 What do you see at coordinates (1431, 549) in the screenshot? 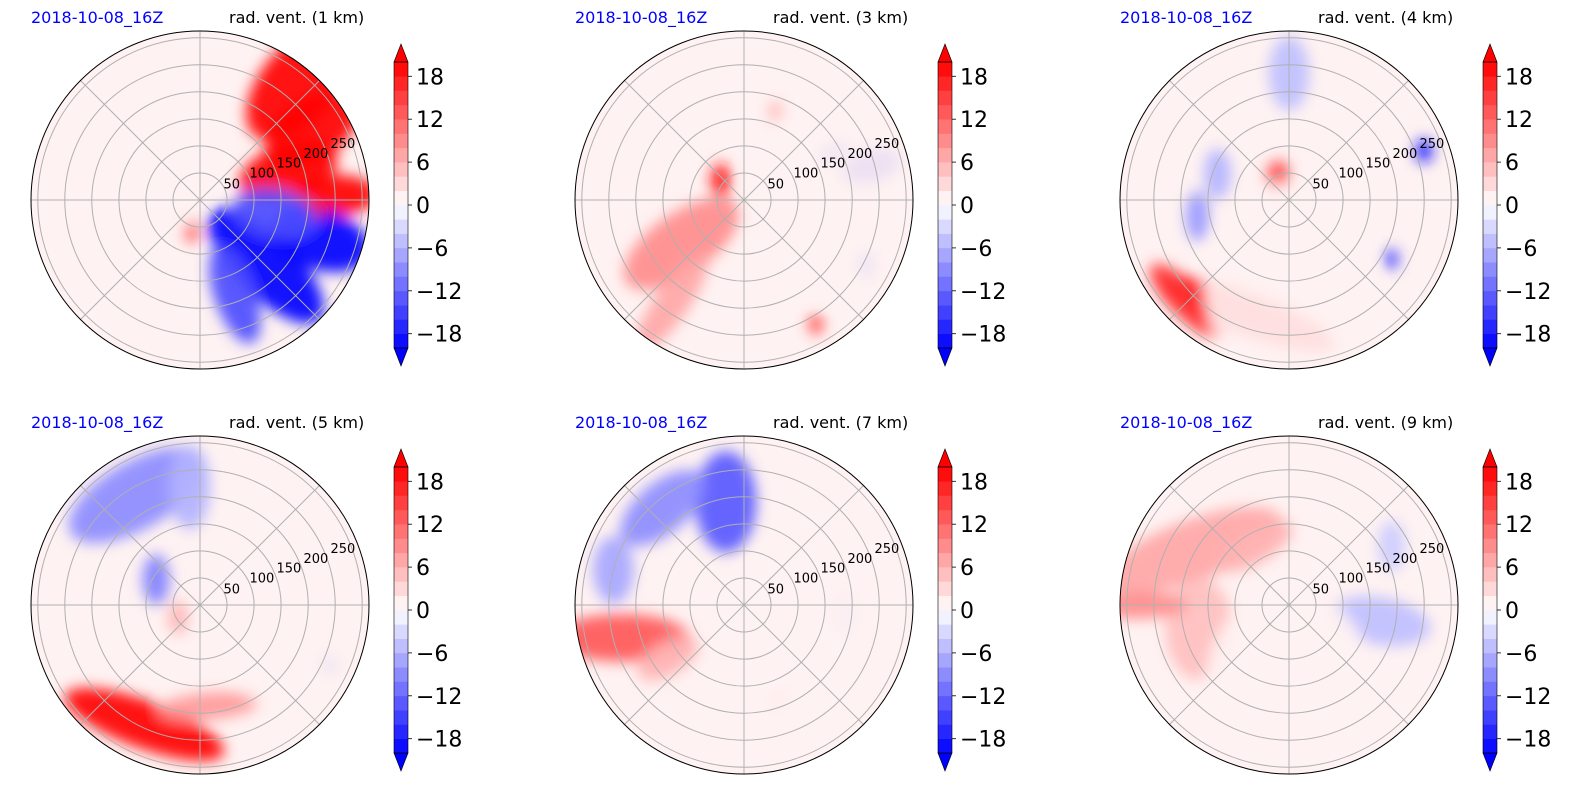
I see `ring-label: 250` at bounding box center [1431, 549].